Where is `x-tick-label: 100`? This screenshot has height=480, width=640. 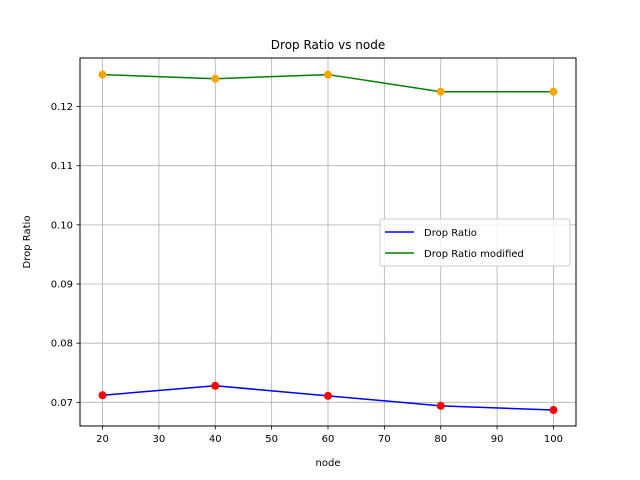
x-tick-label: 100 is located at coordinates (553, 439).